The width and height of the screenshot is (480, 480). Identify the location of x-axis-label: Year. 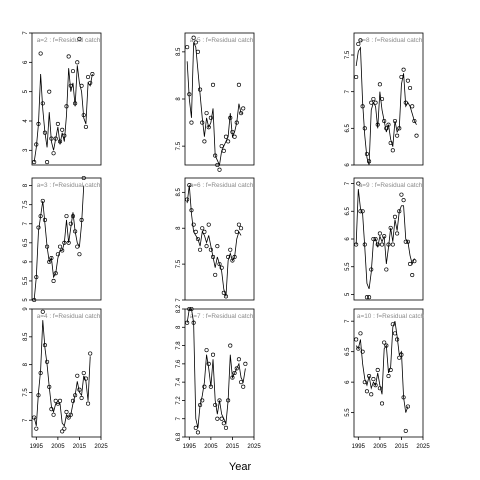
(240, 467).